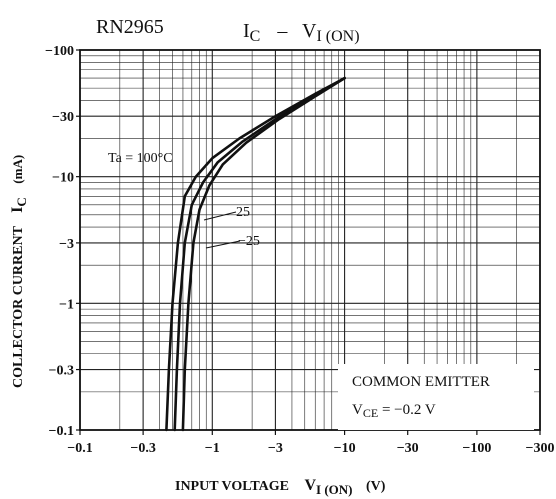 This screenshot has height=499, width=556. I want to click on y-tick-label: −30, so click(63, 117).